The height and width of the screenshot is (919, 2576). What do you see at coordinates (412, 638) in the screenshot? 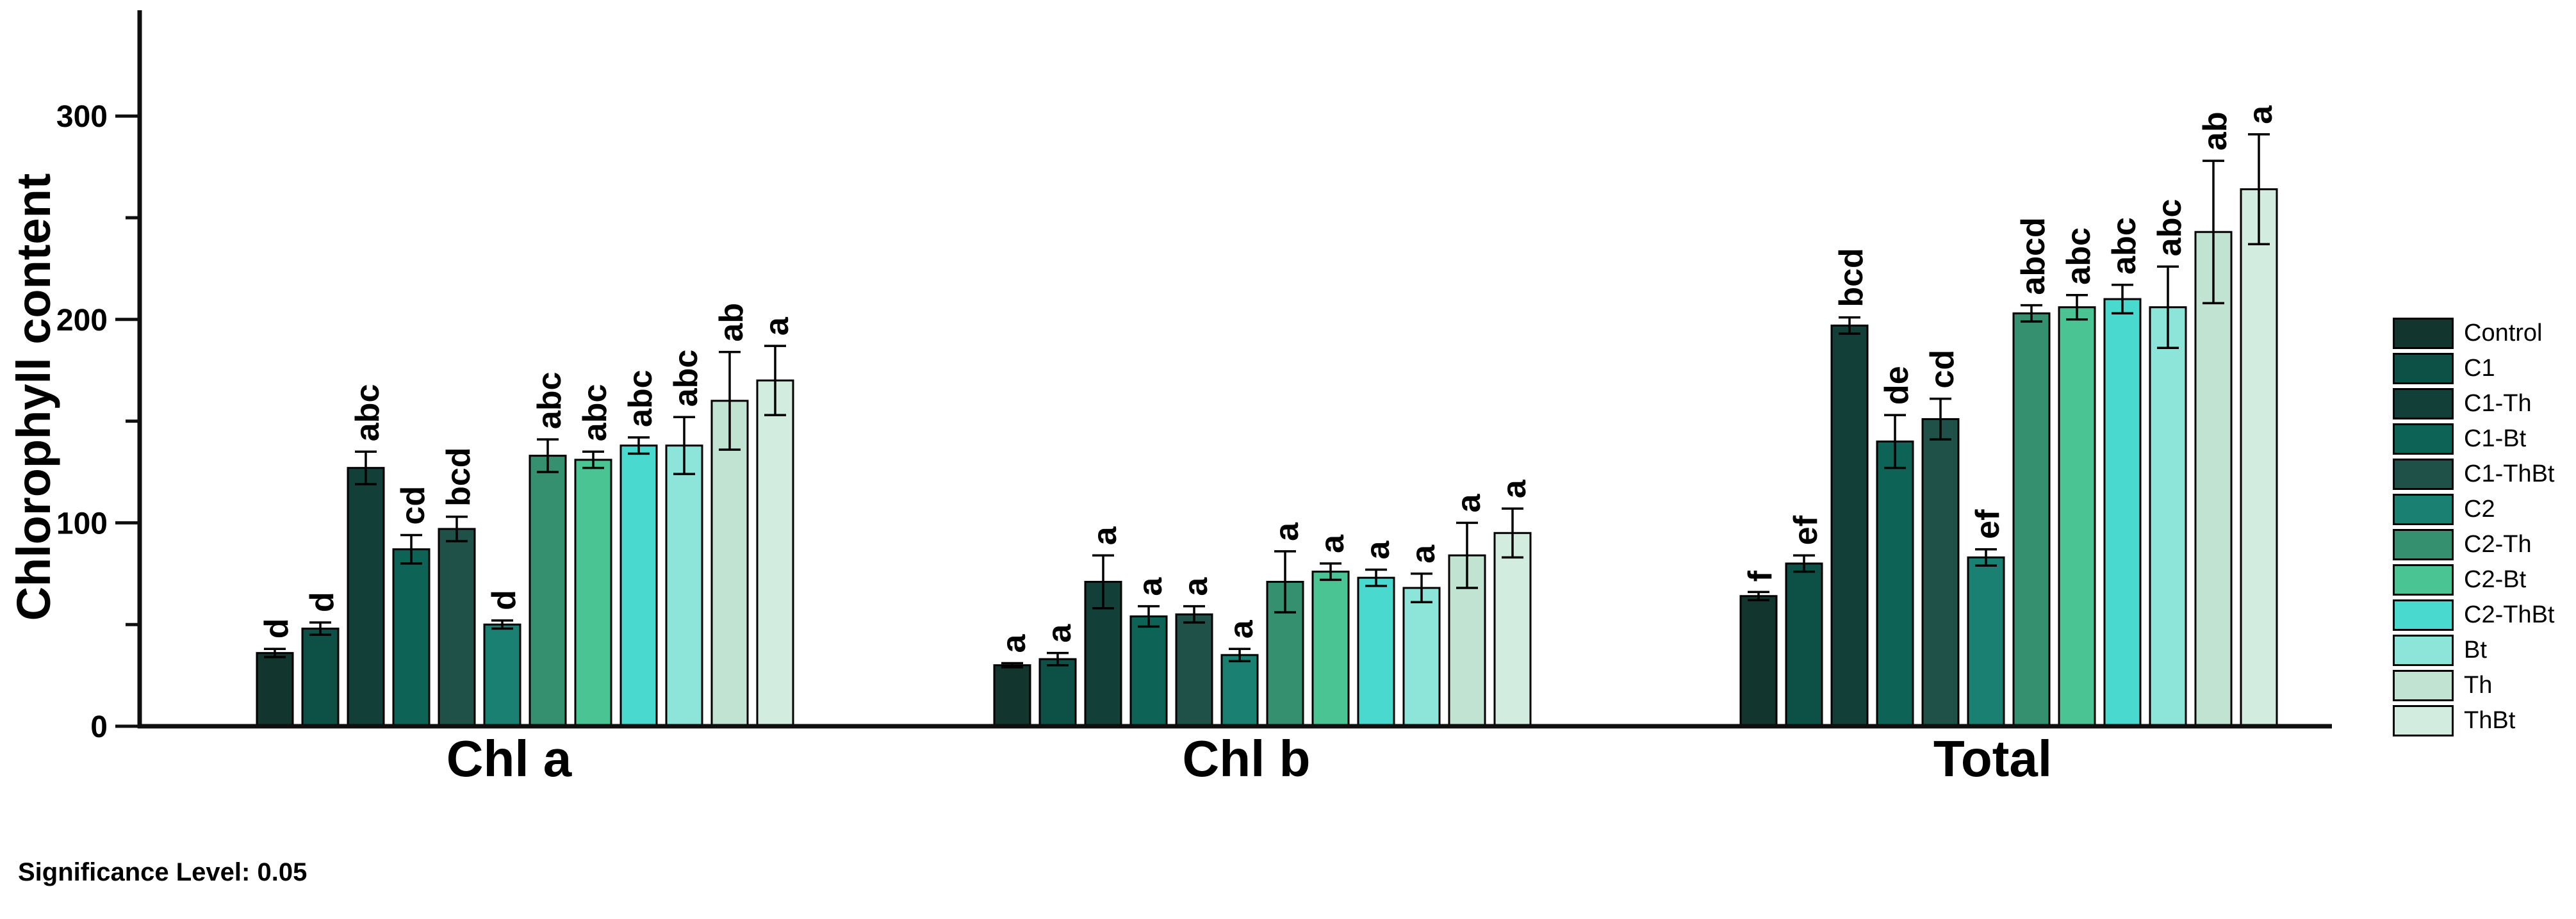
I see `bar-Chla-C1-Bt` at bounding box center [412, 638].